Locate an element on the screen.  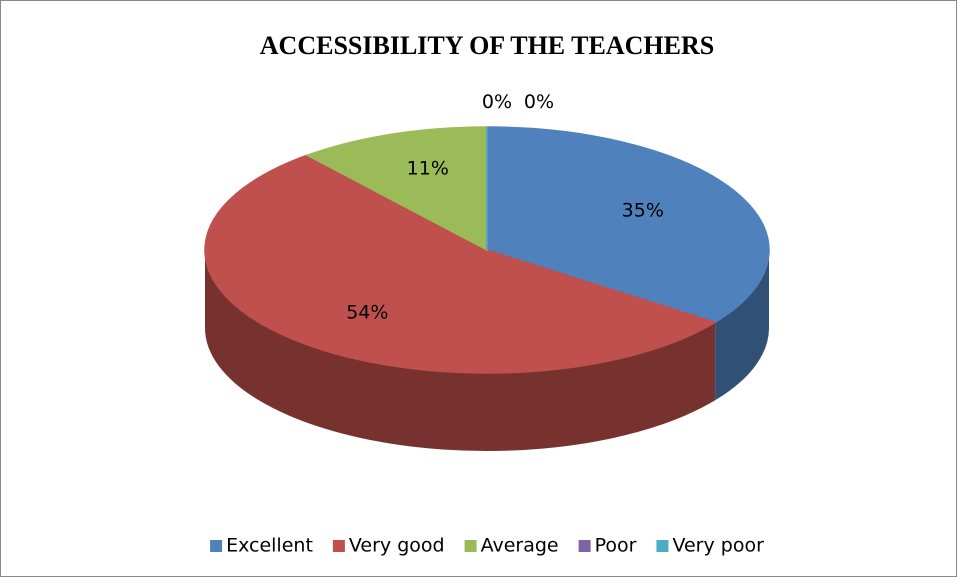
legend-label: Poor is located at coordinates (616, 546).